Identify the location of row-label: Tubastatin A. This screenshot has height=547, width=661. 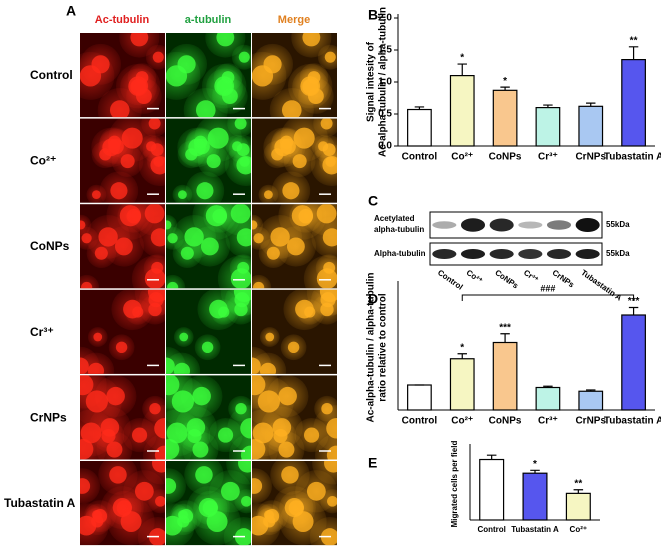
(40, 503).